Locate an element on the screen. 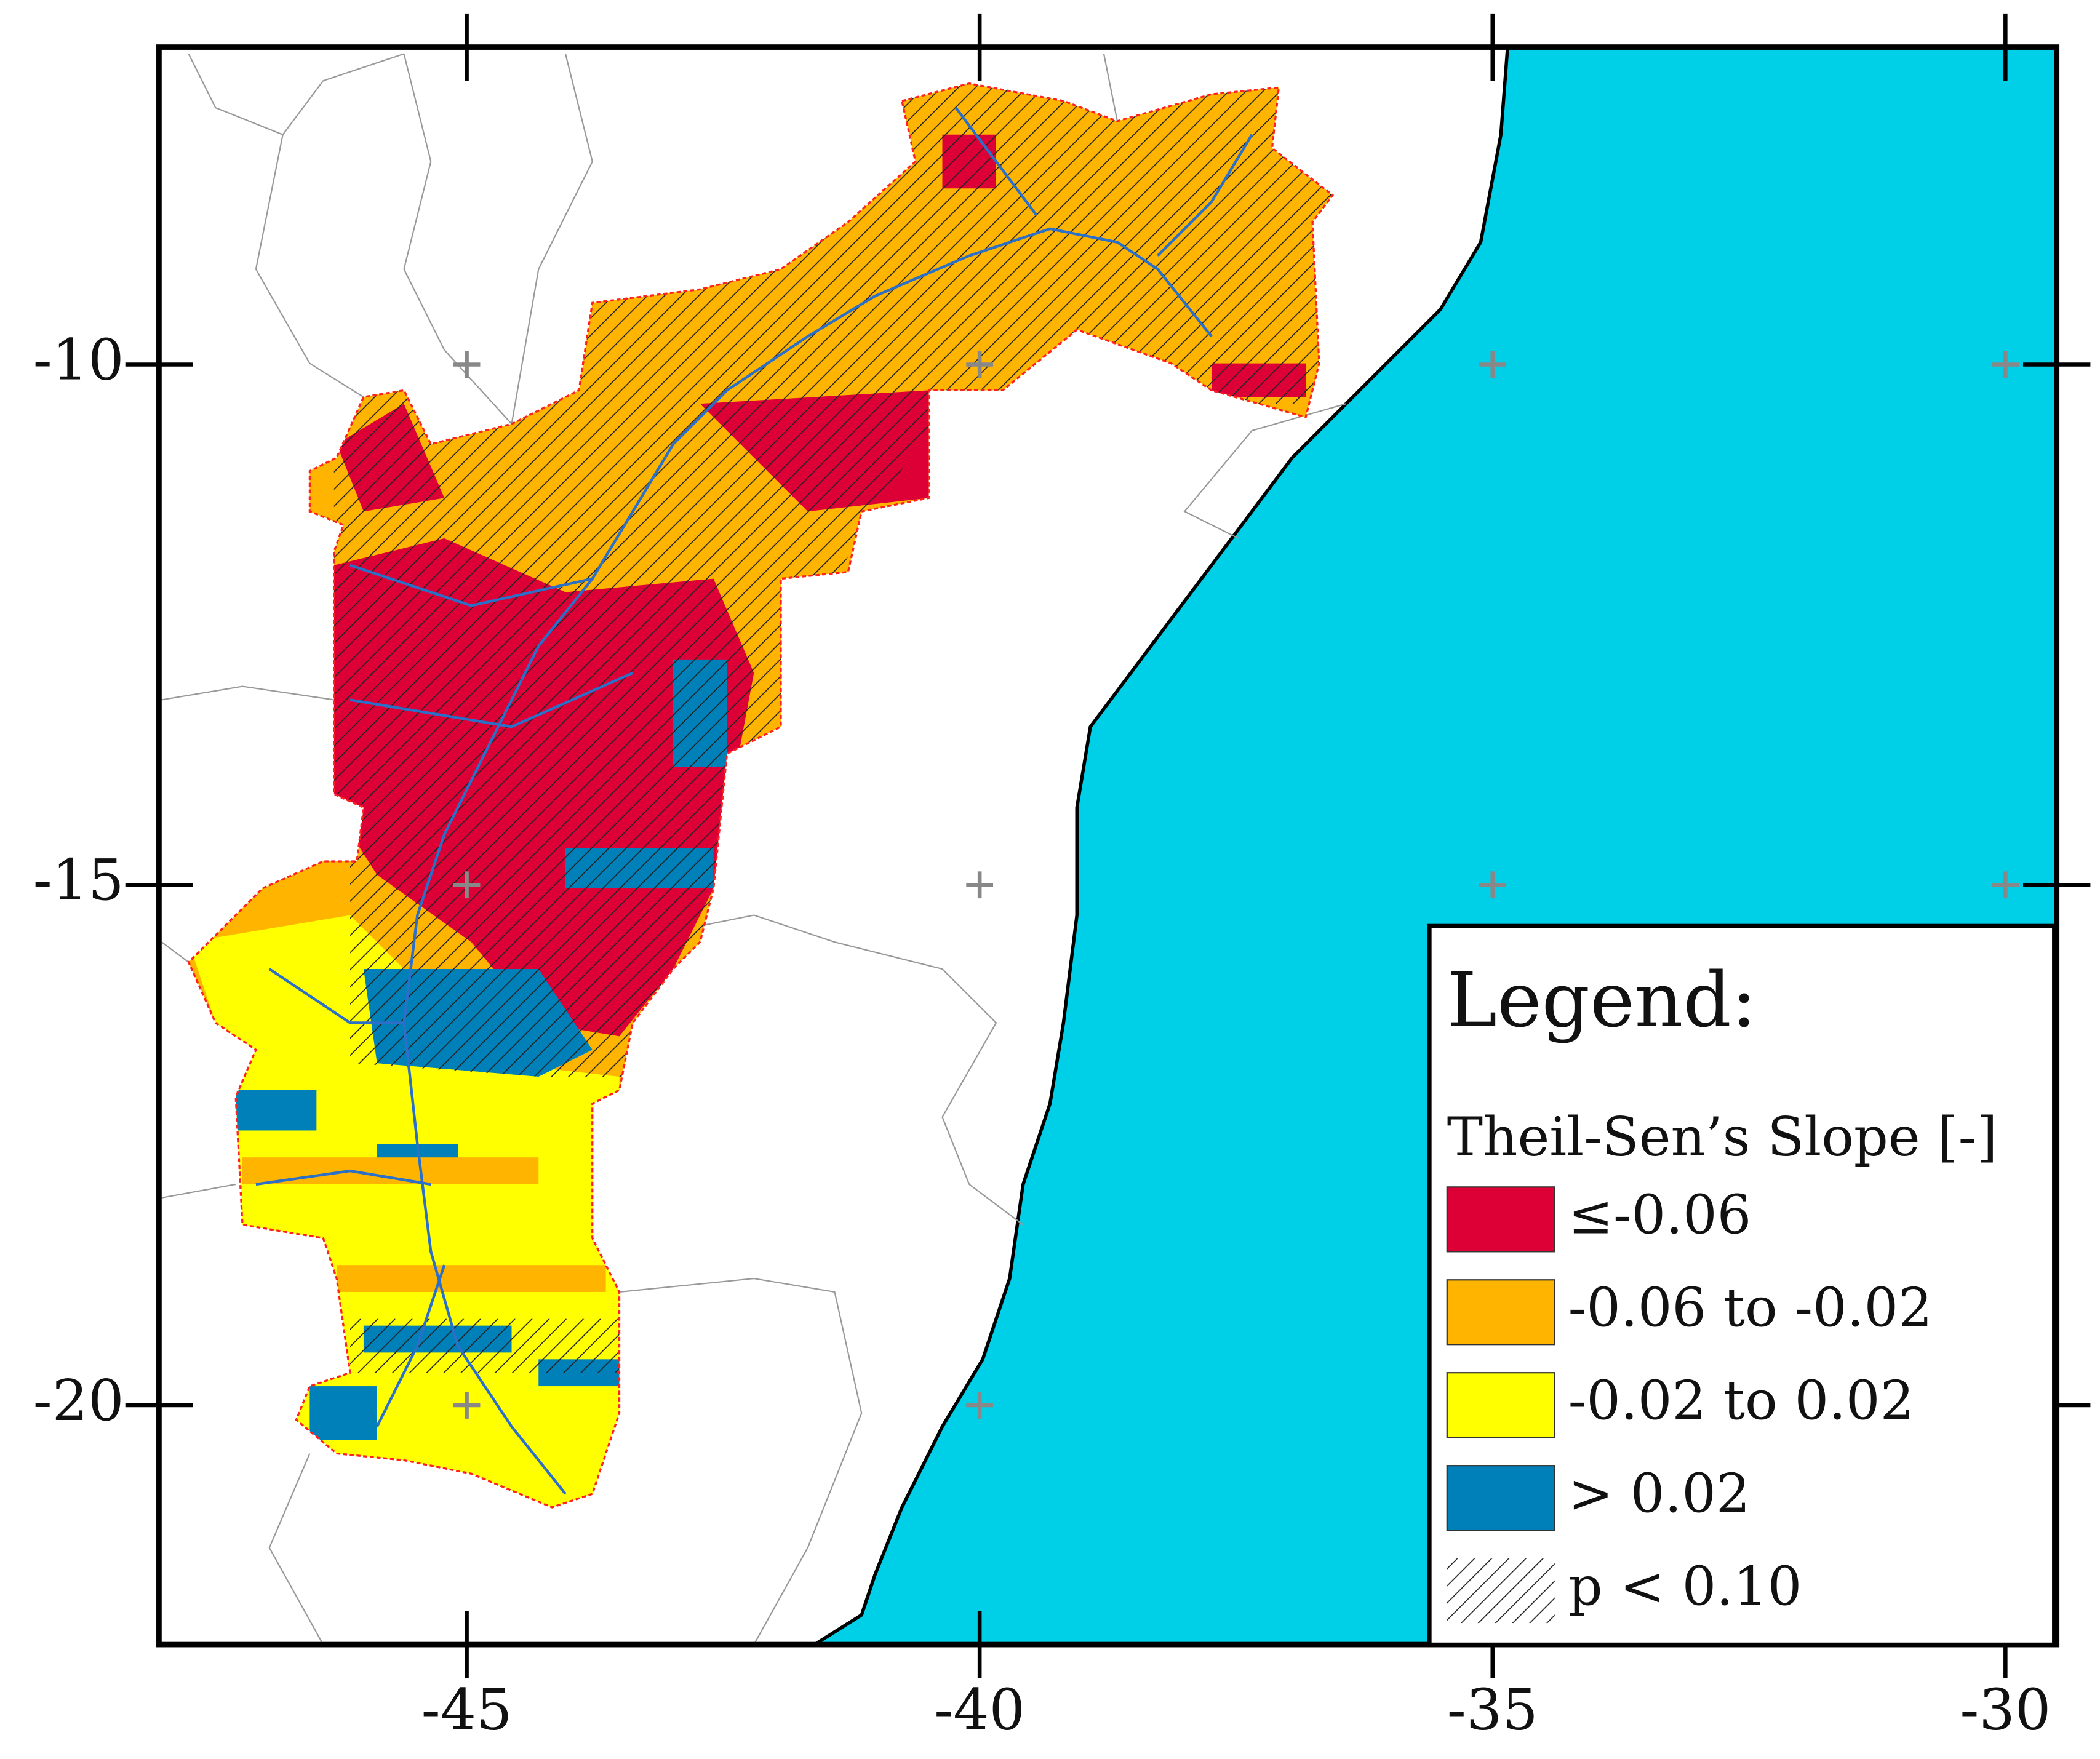  legend-hatch-label: p < 0.10 is located at coordinates (1685, 1586).